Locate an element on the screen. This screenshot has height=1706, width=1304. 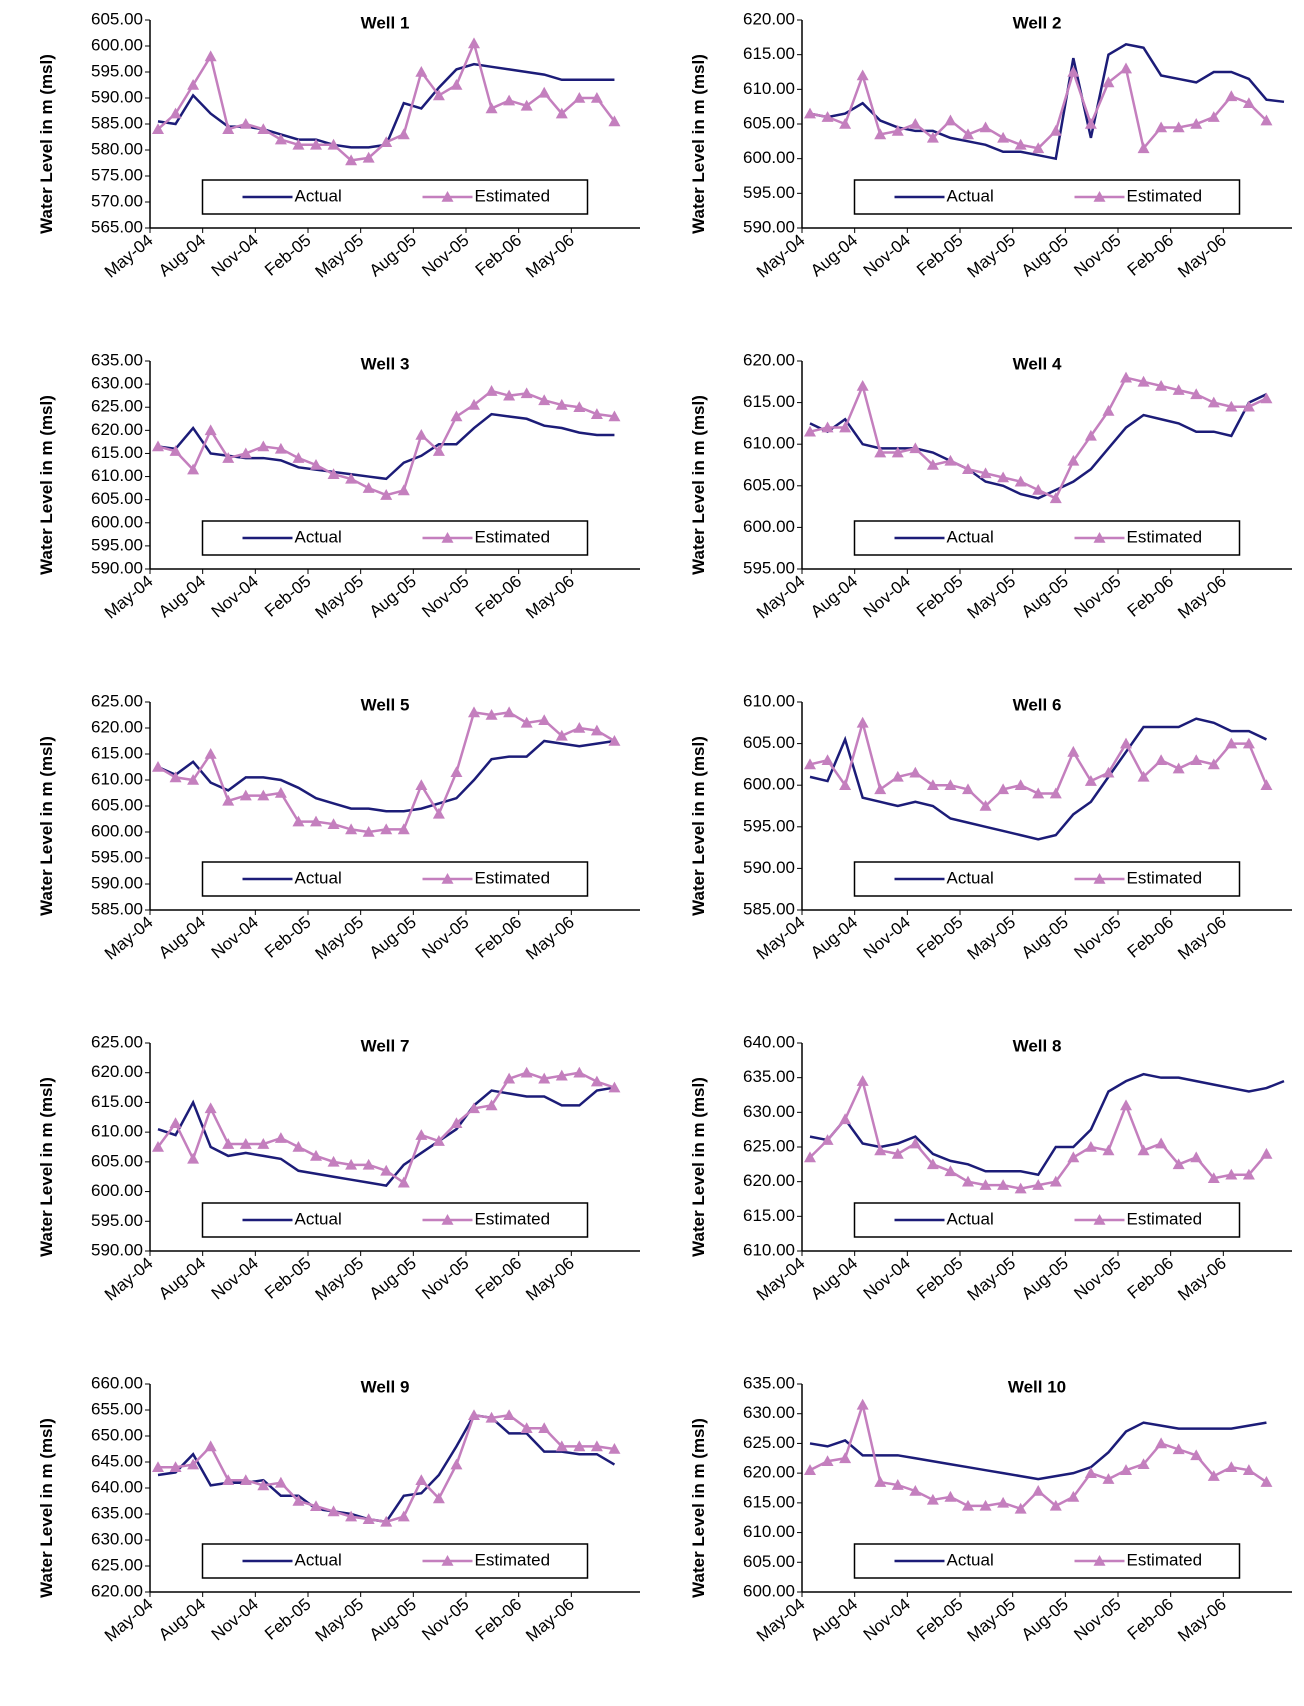
y-tick-label: 635.00 is located at coordinates (117, 1512).